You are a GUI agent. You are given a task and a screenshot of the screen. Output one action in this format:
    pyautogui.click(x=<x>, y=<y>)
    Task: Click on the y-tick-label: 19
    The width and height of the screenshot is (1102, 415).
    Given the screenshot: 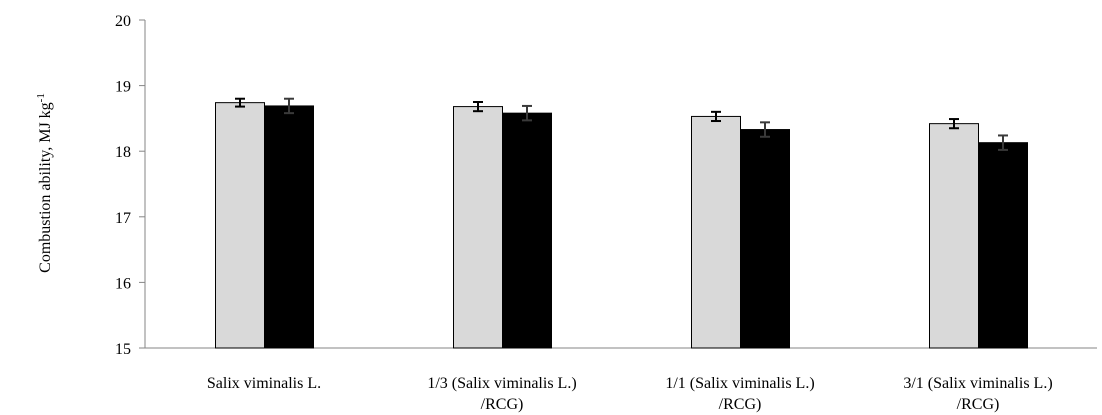 What is the action you would take?
    pyautogui.click(x=123, y=87)
    